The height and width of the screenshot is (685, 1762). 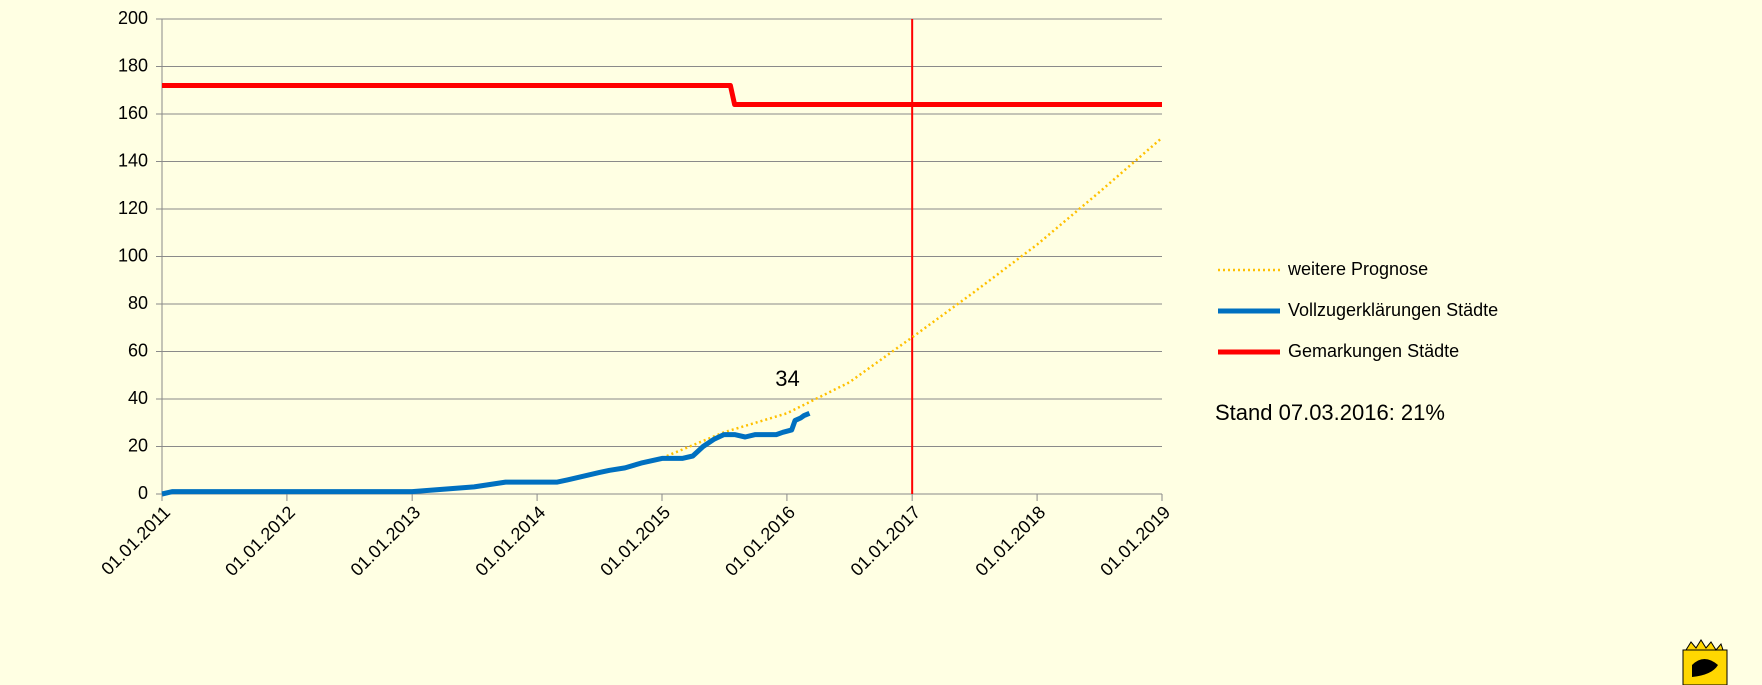 I want to click on coat-of-arms, so click(x=1705, y=662).